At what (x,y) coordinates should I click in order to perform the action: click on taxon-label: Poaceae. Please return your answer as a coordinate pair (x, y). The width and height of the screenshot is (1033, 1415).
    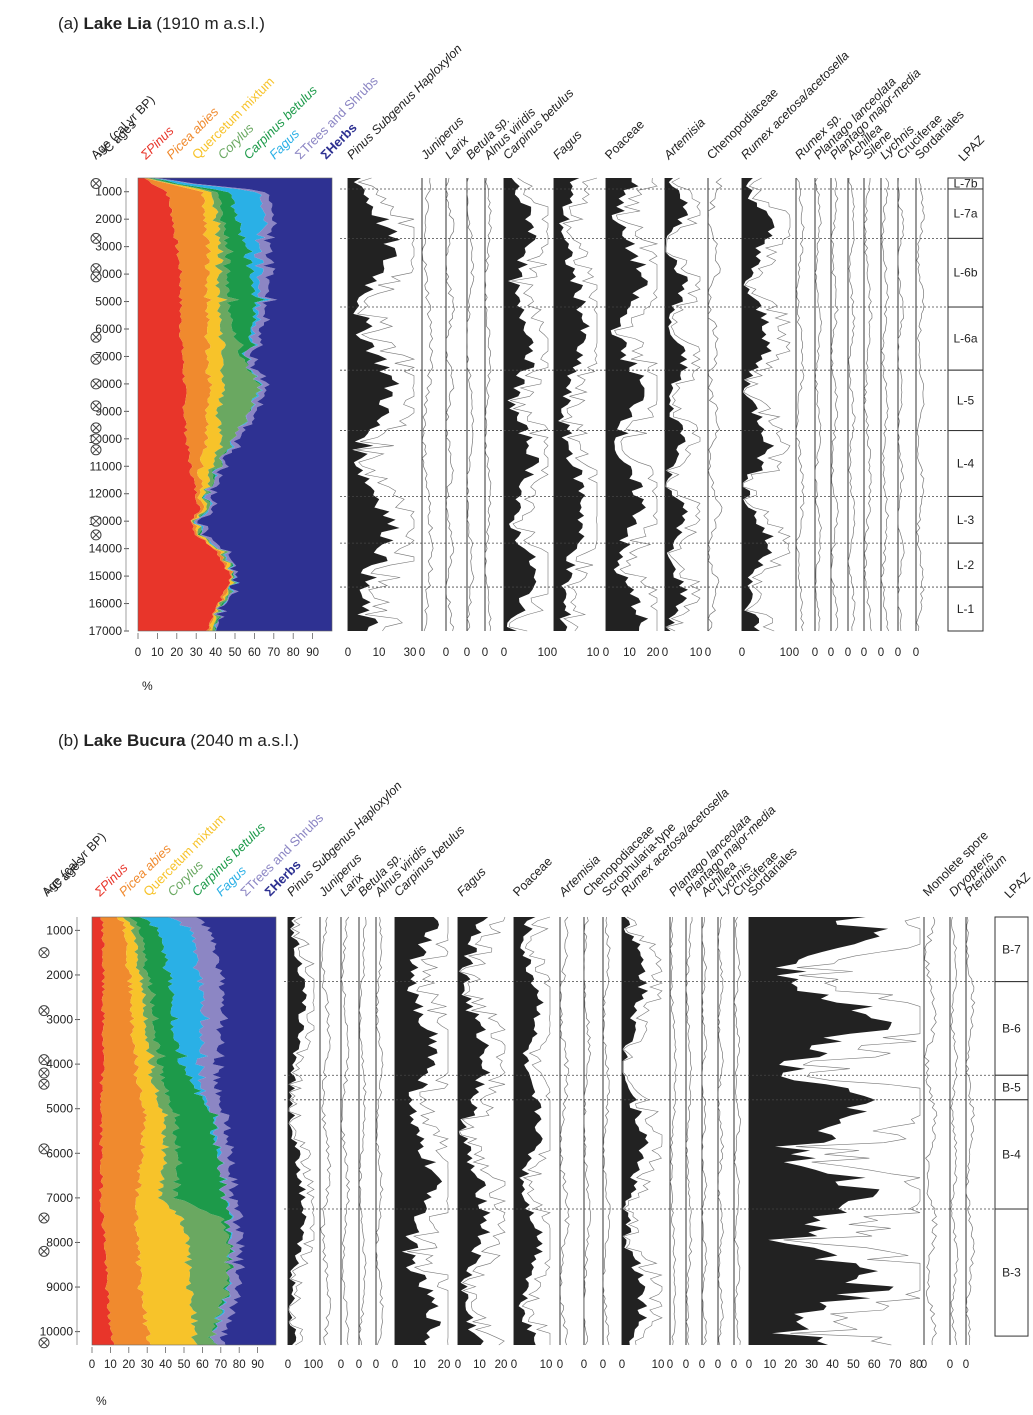
    Looking at the image, I should click on (532, 876).